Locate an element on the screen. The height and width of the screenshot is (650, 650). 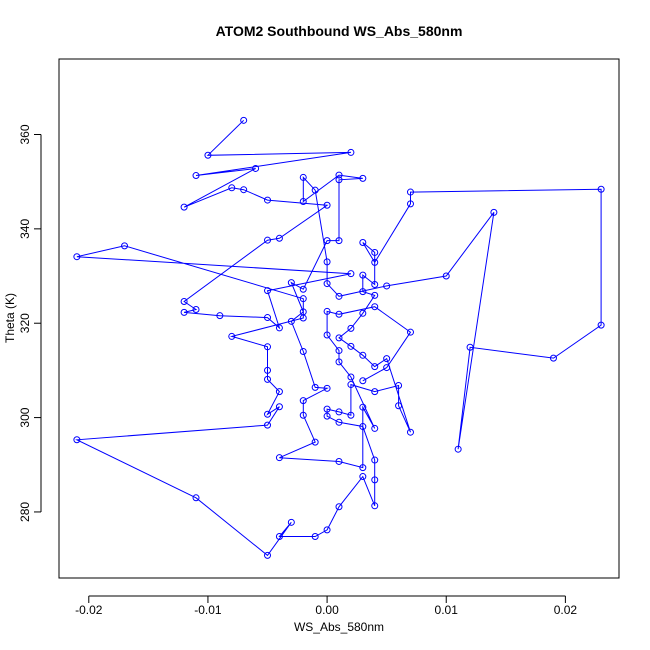
y-tick-label: 340 is located at coordinates (25, 229).